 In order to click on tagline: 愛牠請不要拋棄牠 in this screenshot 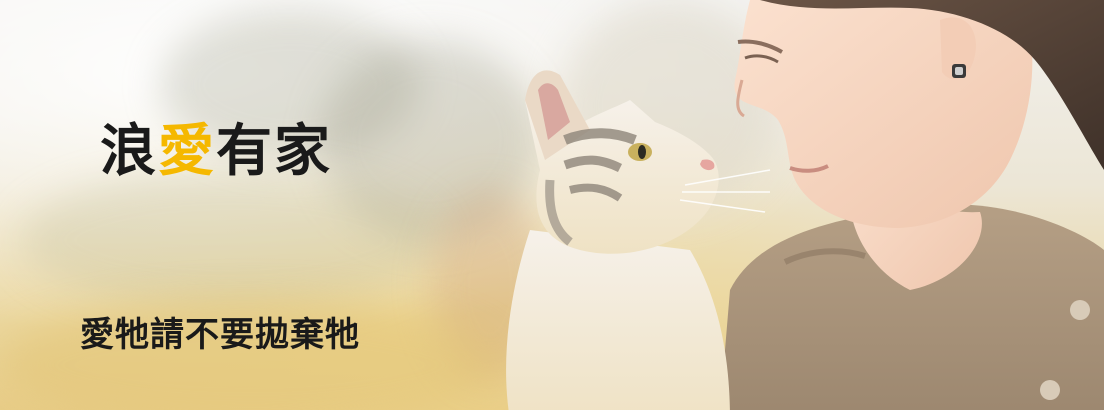, I will do `click(220, 335)`.